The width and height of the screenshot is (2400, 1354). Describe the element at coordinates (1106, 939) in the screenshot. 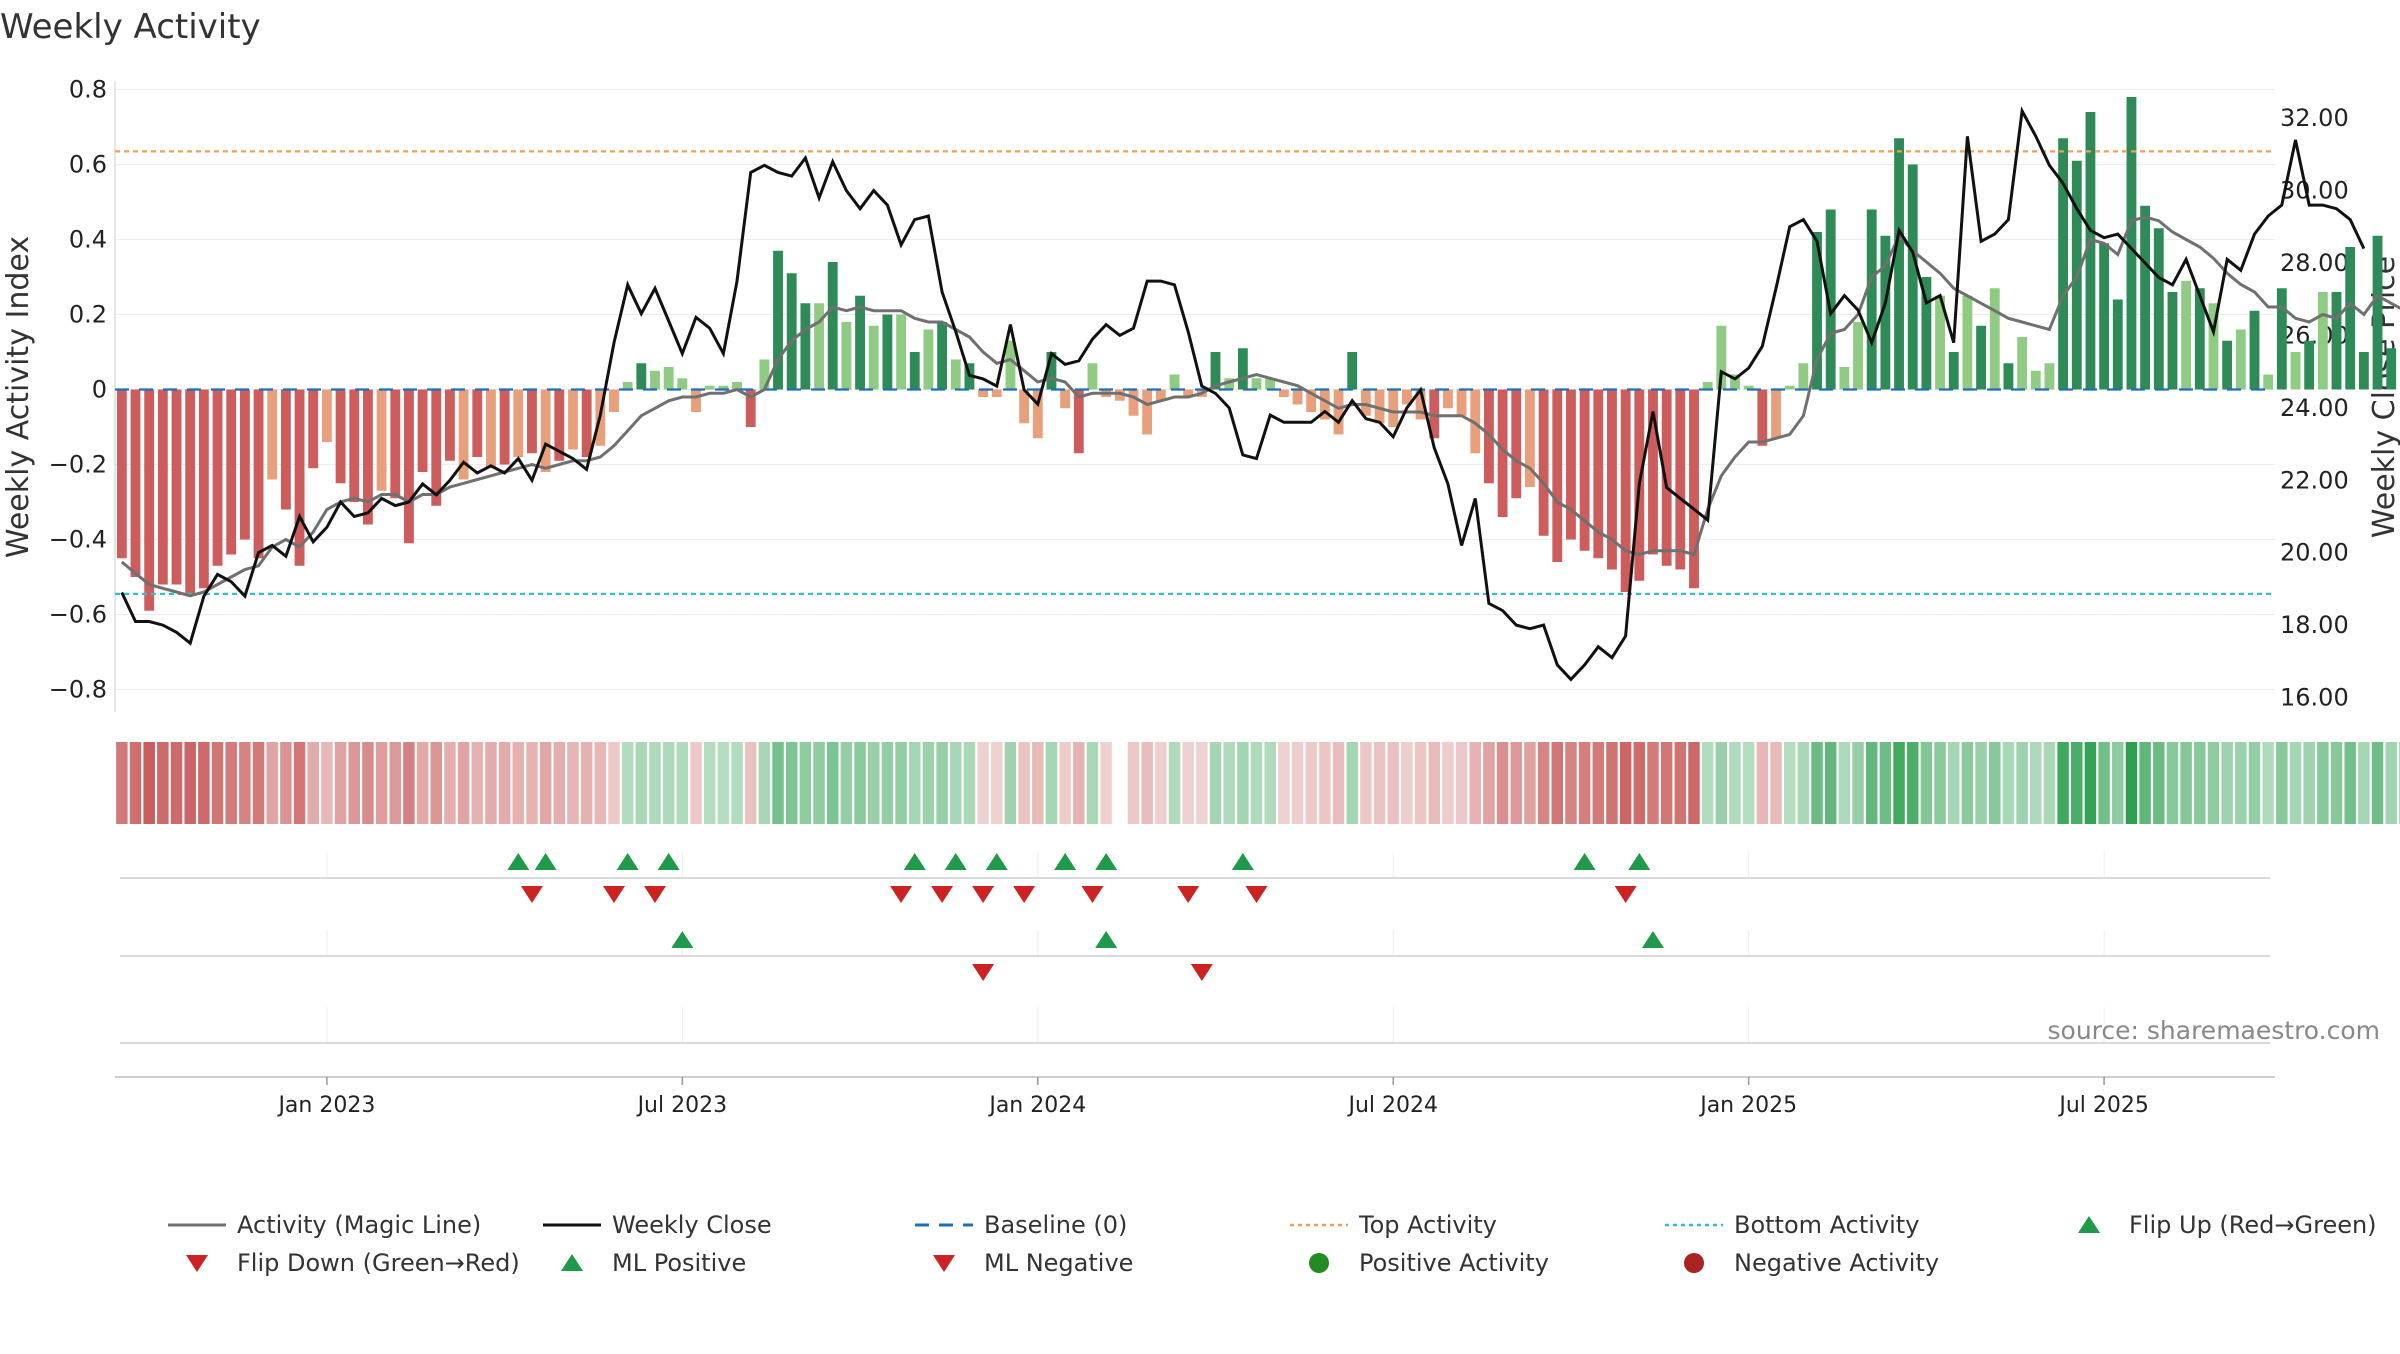

I see `ml-positive-marker` at that location.